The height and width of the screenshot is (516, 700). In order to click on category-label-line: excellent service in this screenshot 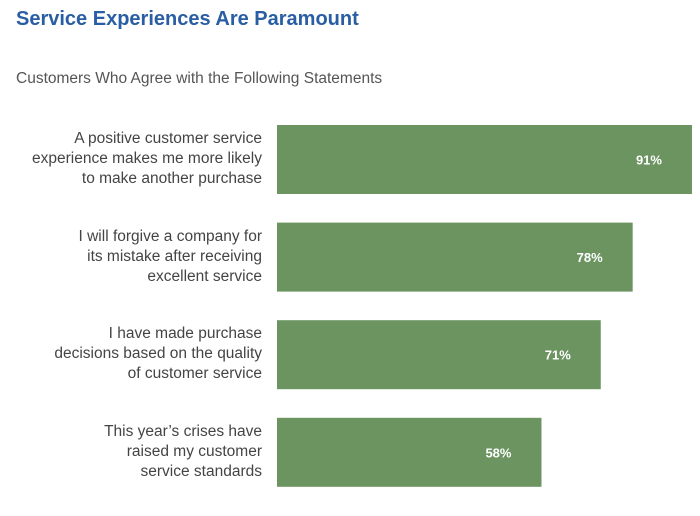, I will do `click(204, 276)`.